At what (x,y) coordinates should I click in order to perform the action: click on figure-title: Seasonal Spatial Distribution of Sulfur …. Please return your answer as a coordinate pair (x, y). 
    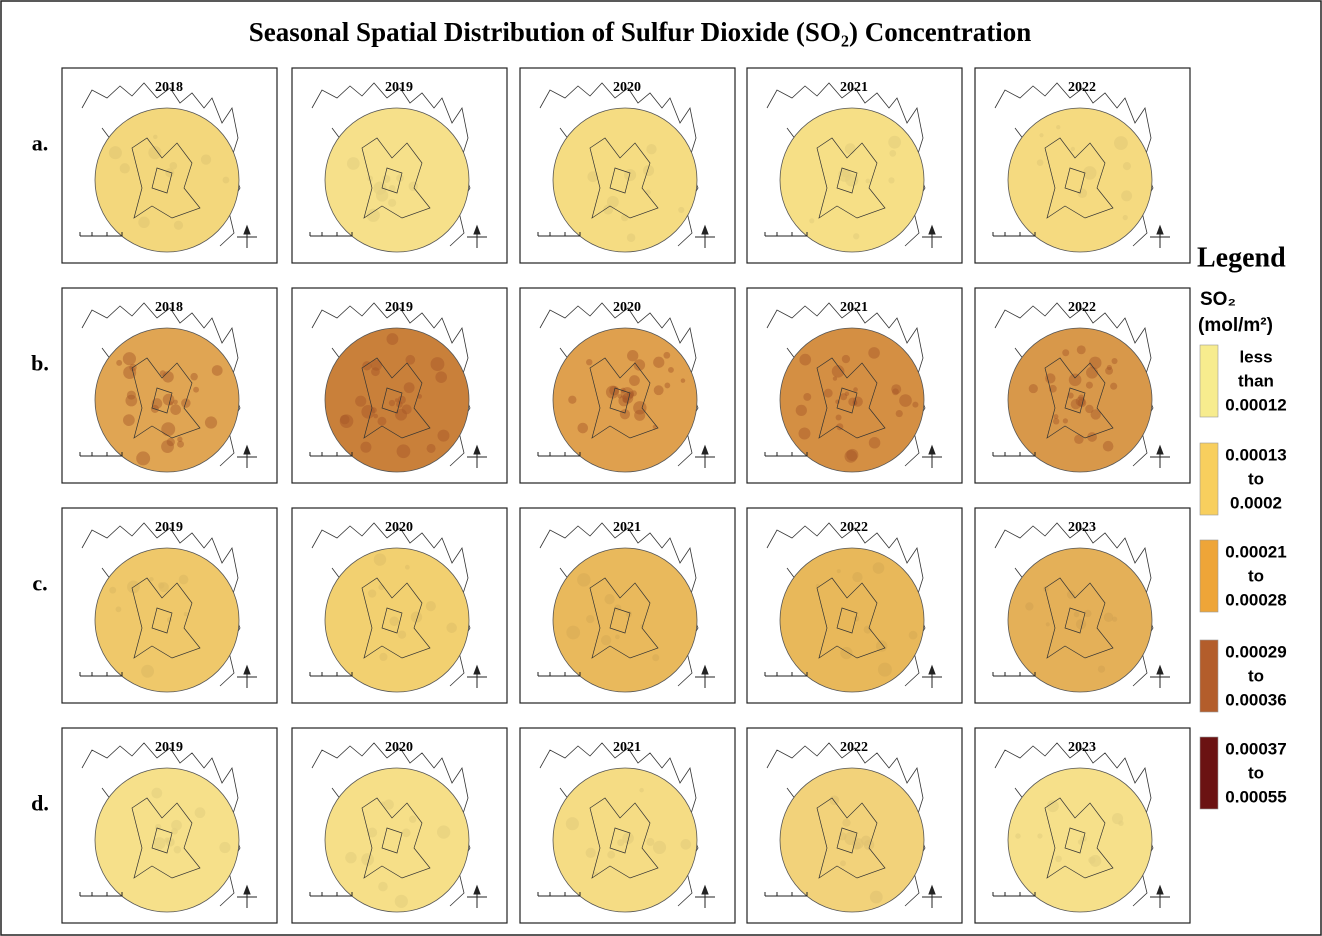
    Looking at the image, I should click on (640, 32).